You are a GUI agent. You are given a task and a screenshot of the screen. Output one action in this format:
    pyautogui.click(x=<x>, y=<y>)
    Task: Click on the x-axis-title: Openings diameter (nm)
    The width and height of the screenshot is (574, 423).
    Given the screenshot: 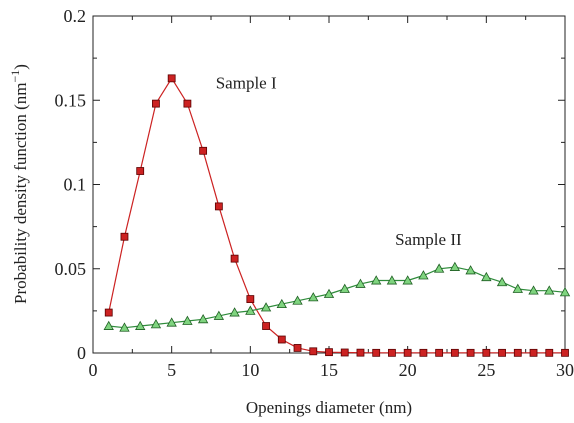 What is the action you would take?
    pyautogui.click(x=329, y=407)
    